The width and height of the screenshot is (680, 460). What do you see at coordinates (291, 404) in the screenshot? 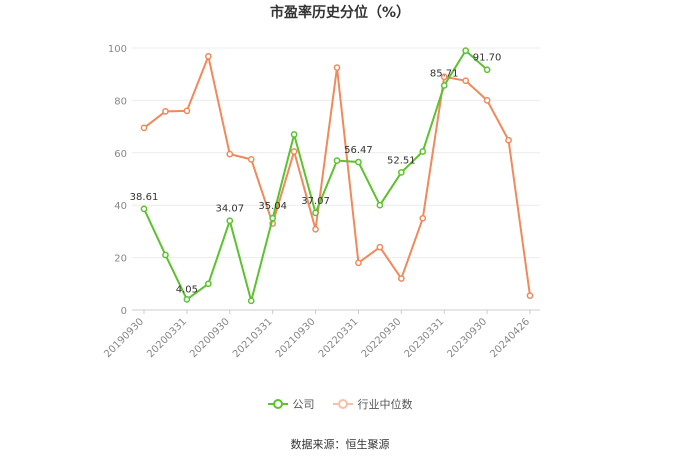
I see `legend-item-company: 公司` at bounding box center [291, 404].